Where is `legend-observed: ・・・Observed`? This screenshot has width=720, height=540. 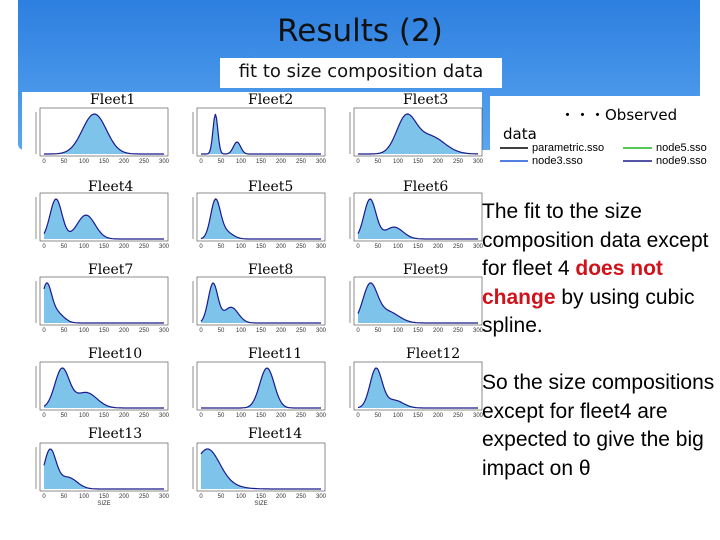
legend-observed: ・・・Observed is located at coordinates (619, 115).